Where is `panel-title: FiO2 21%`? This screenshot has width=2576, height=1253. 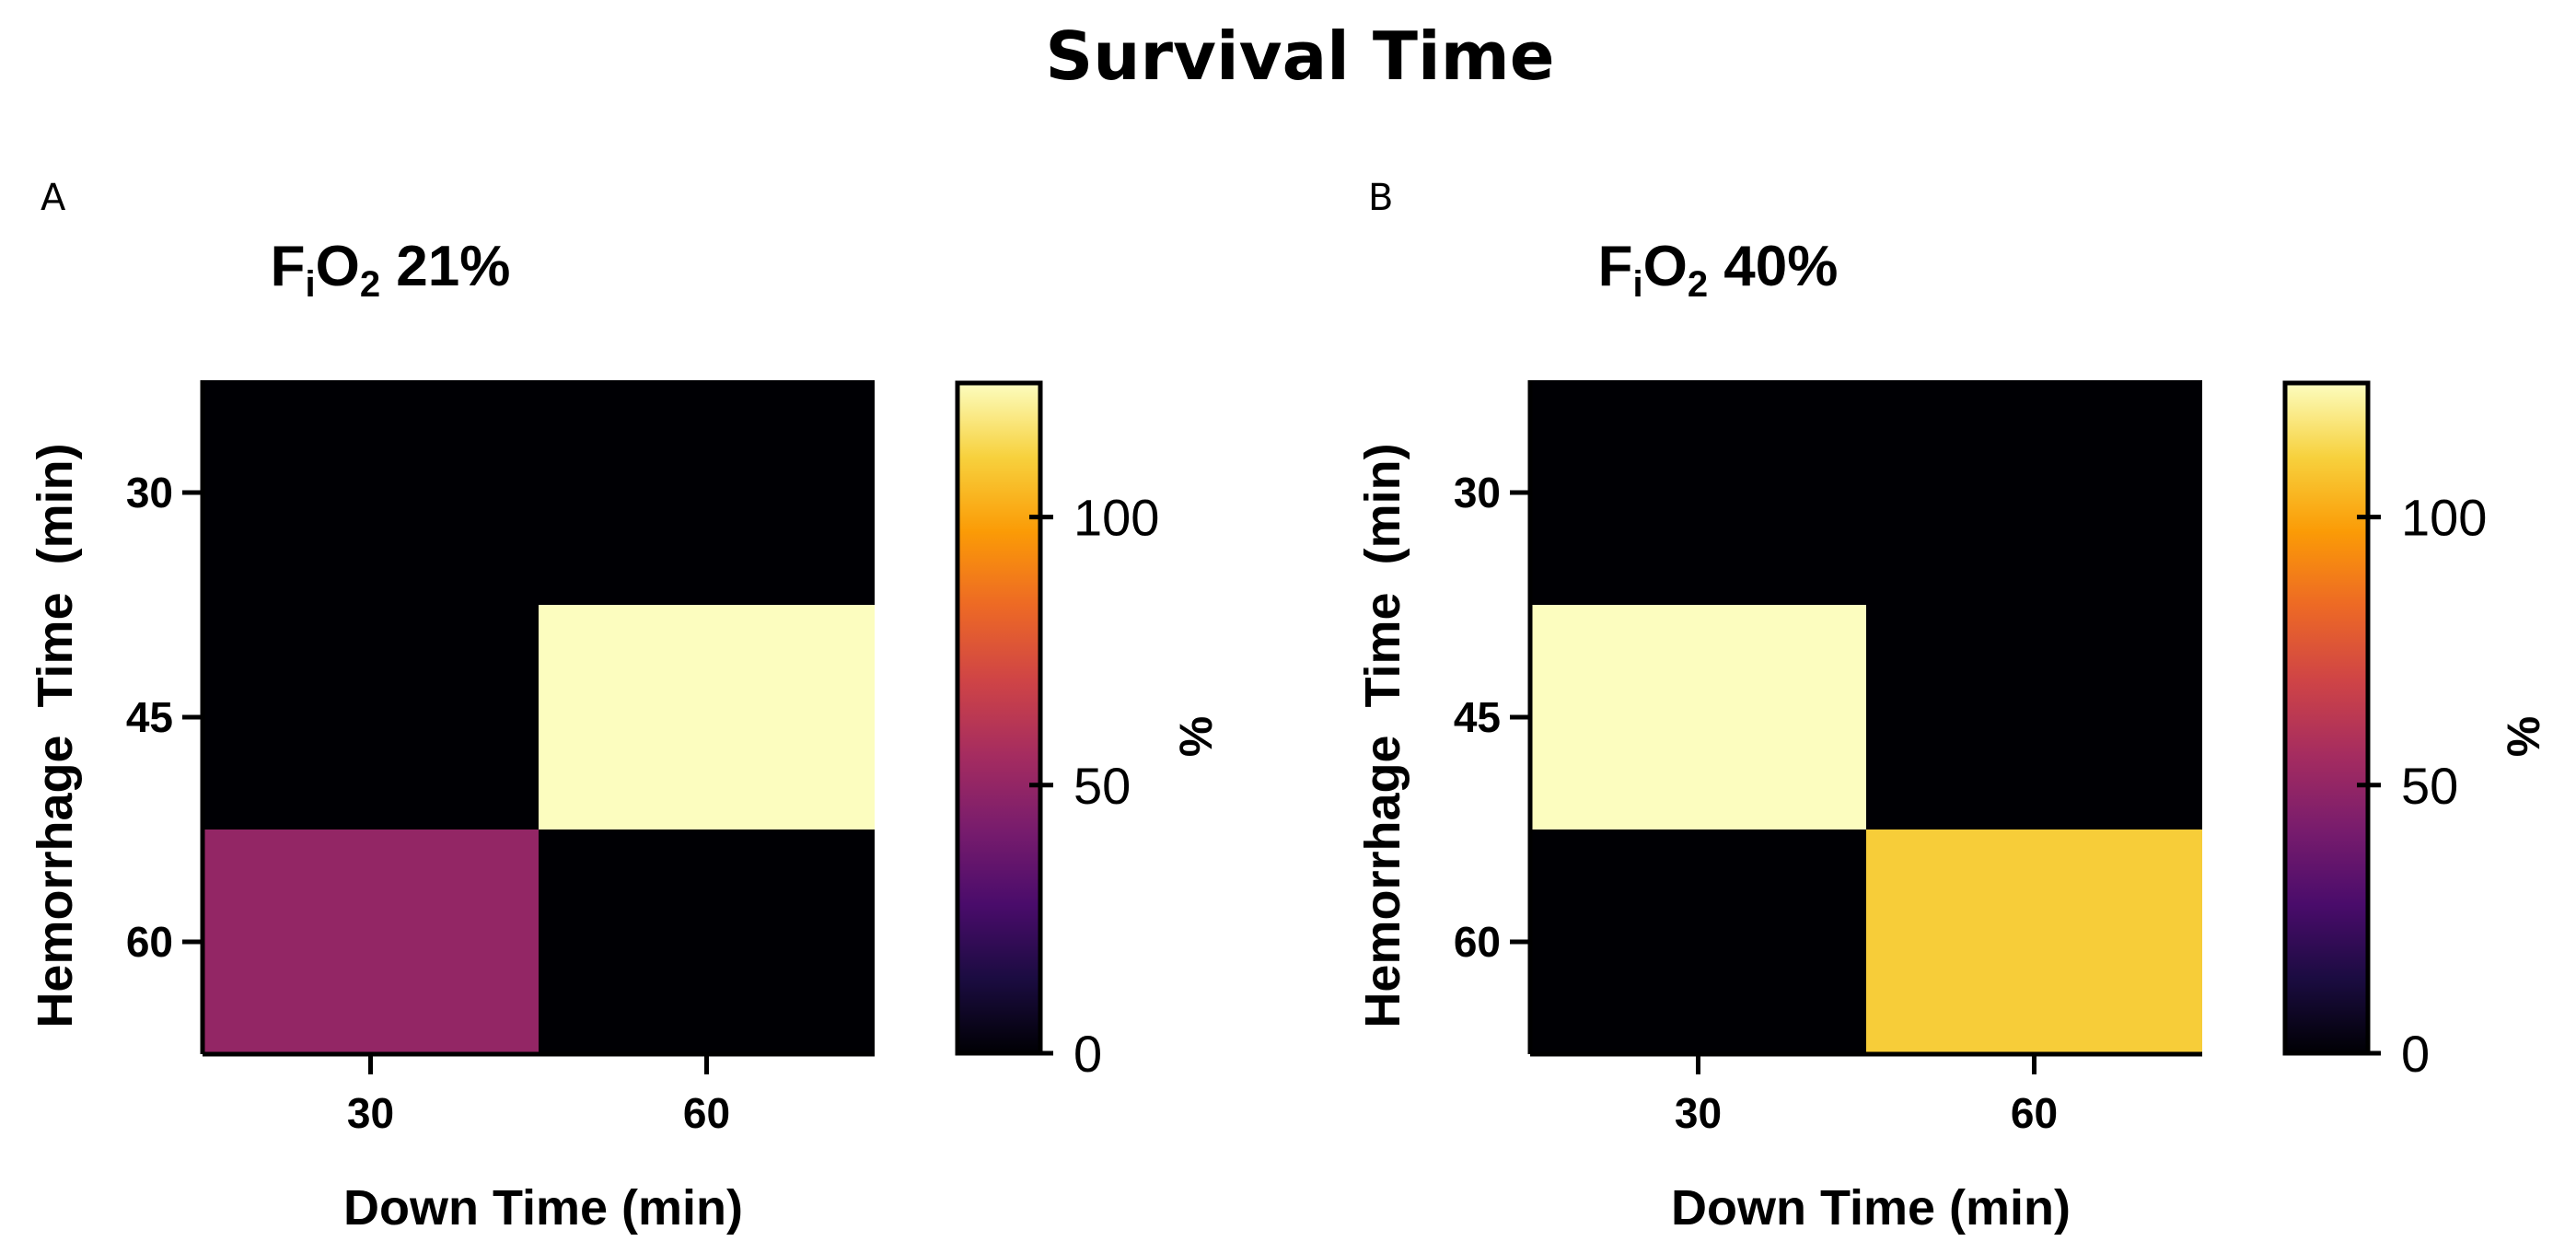
panel-title: FiO2 21% is located at coordinates (391, 270).